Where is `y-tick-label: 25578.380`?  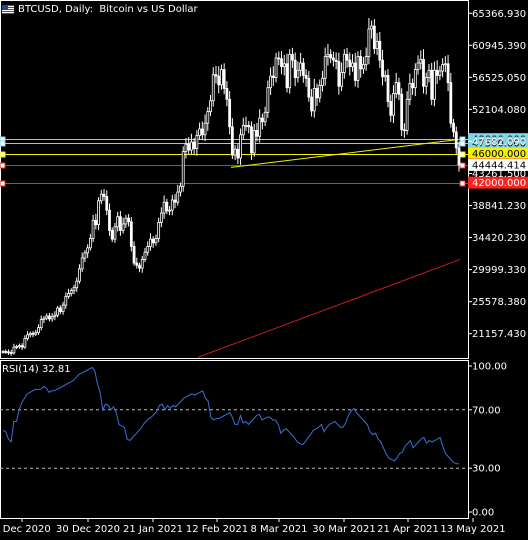 y-tick-label: 25578.380 is located at coordinates (499, 302).